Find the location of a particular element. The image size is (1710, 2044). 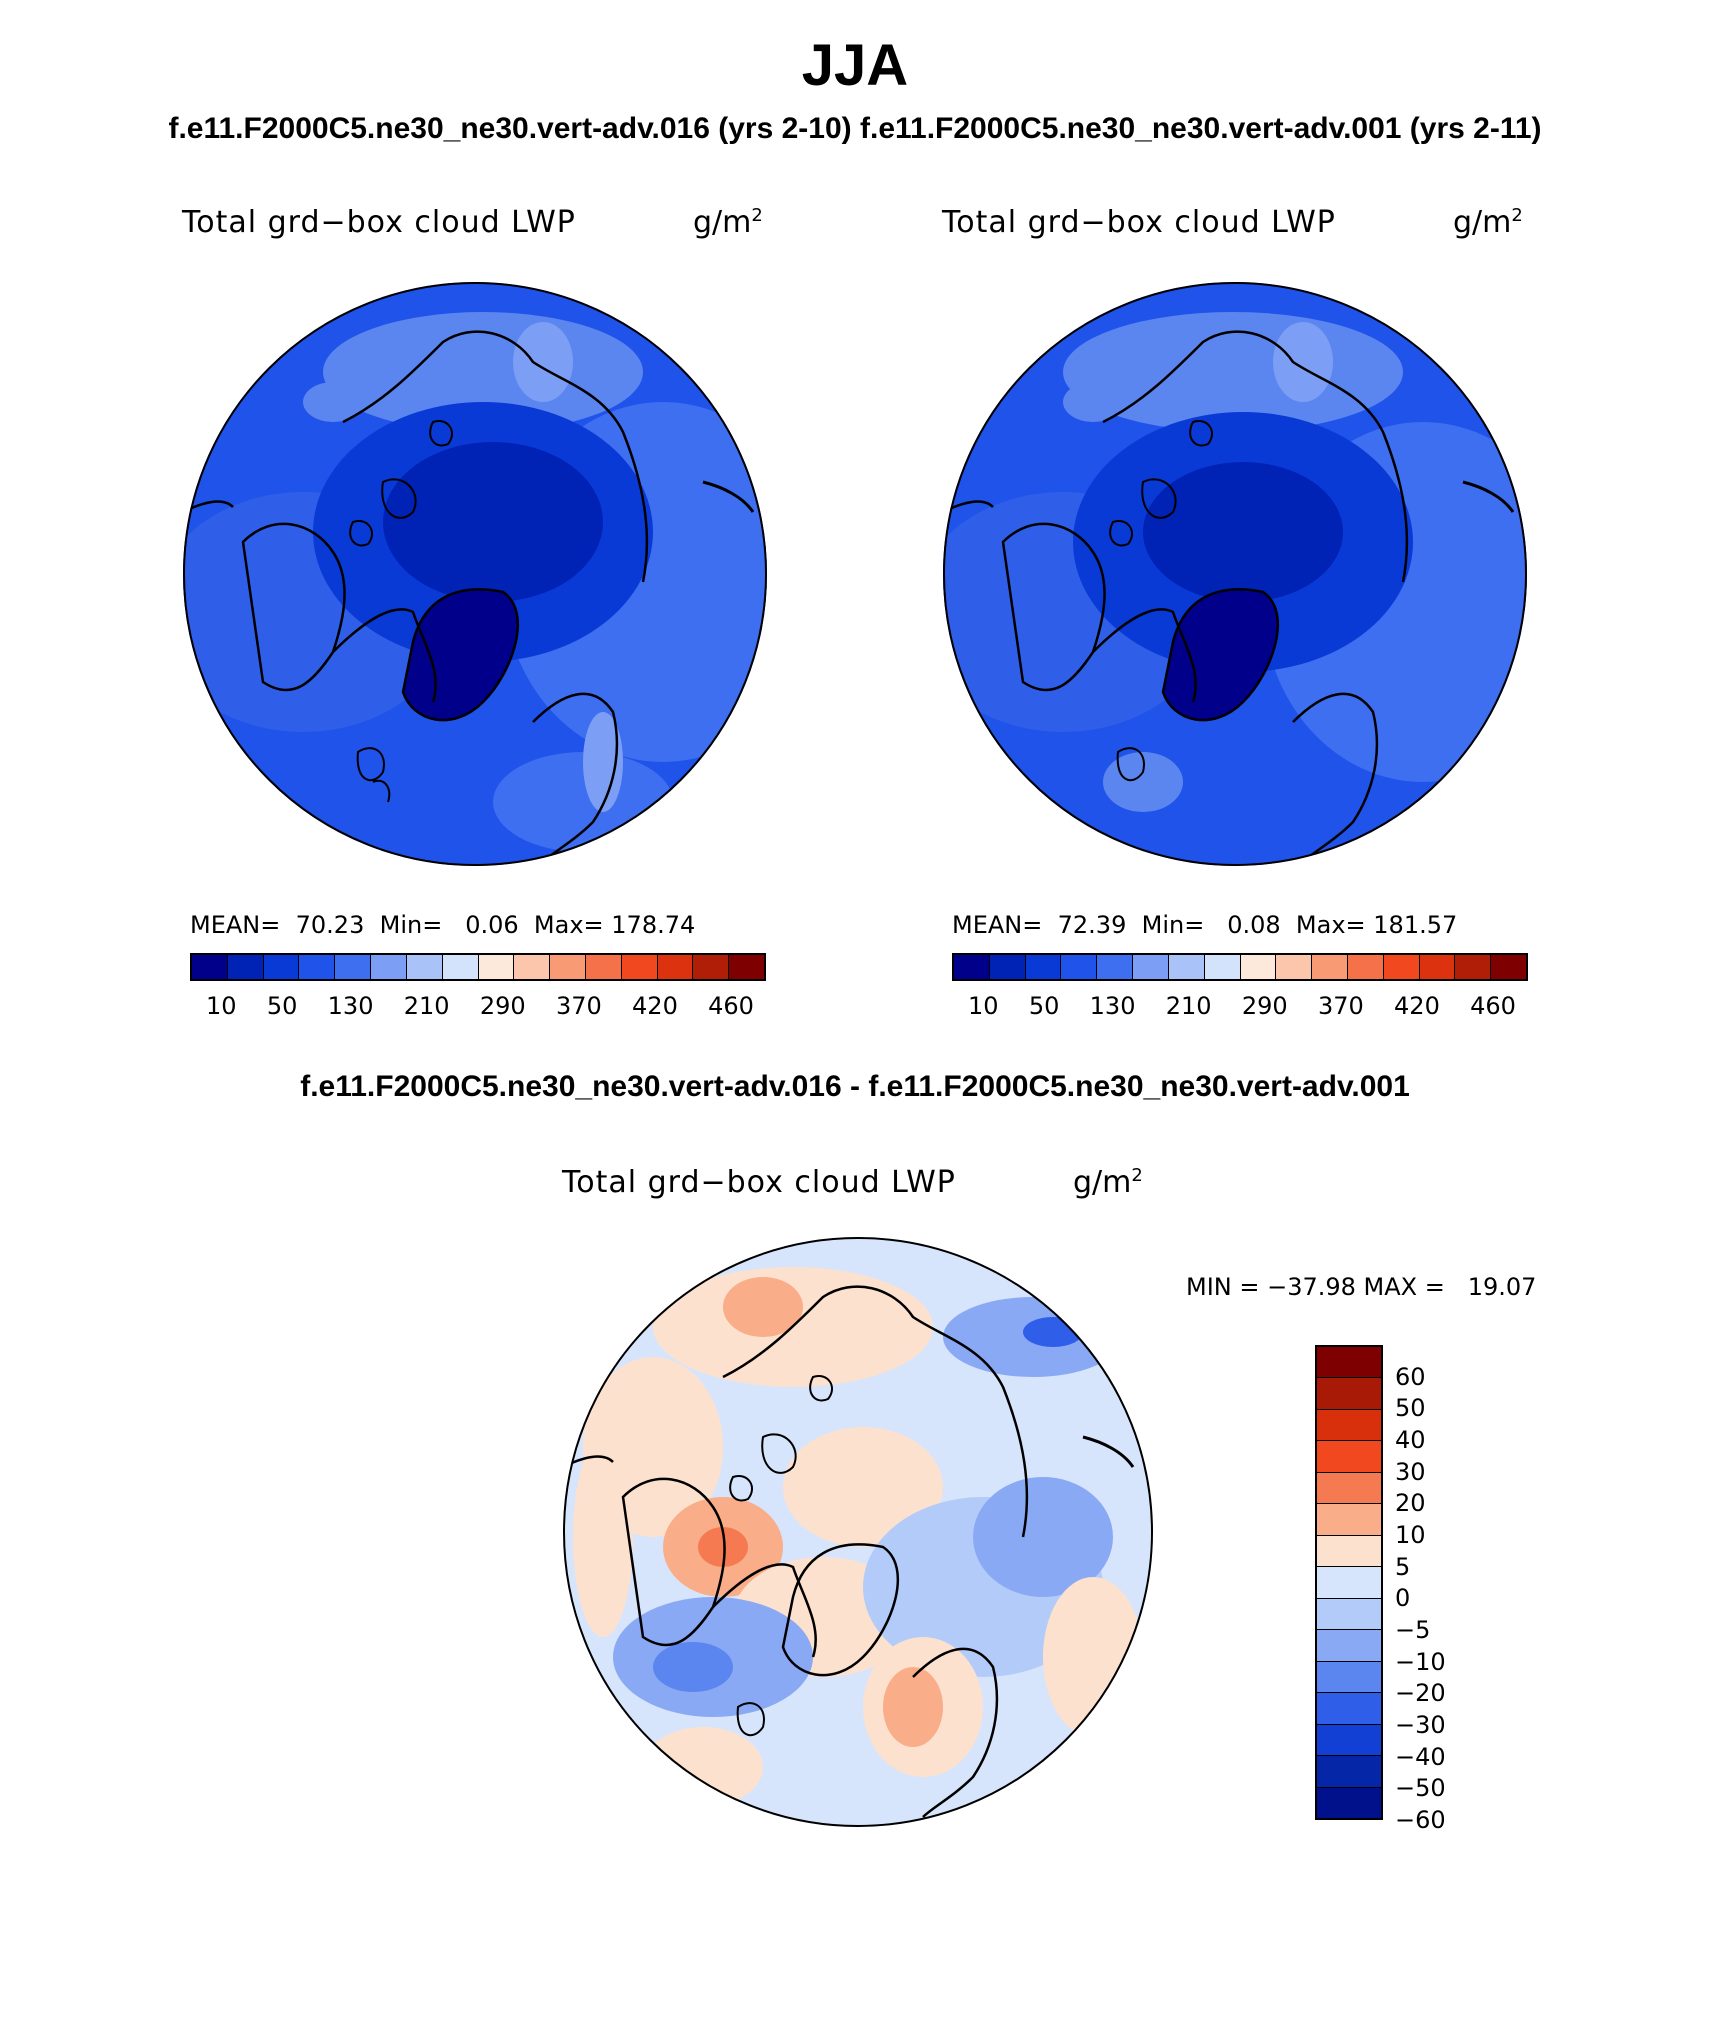

panel1-colorbar is located at coordinates (478, 967).